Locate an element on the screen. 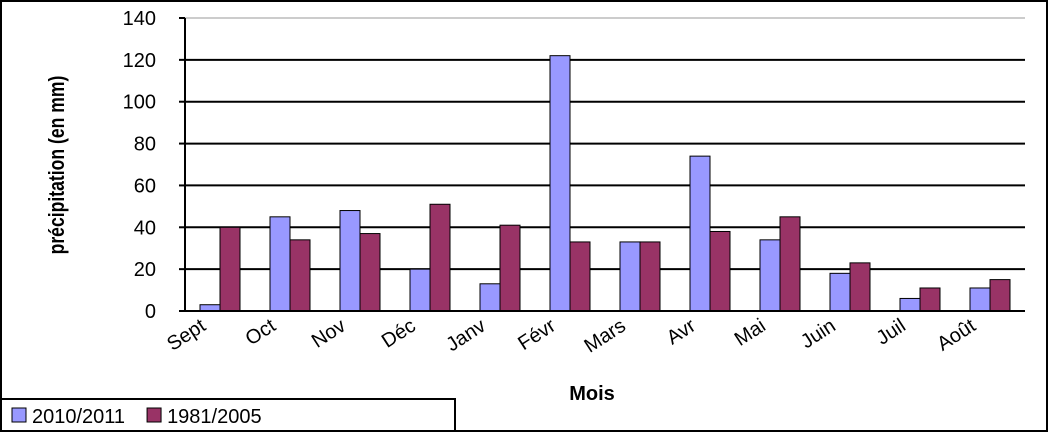 Image resolution: width=1050 pixels, height=439 pixels. legend-label: 2010/2011 is located at coordinates (78, 417).